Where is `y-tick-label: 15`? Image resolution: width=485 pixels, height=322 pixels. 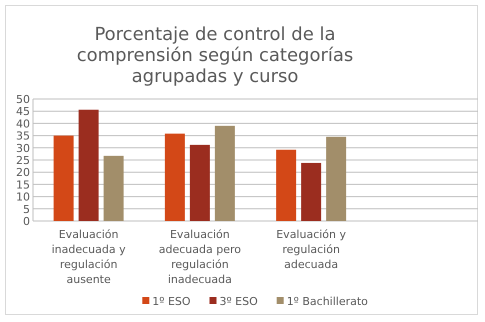 y-tick-label: 15 is located at coordinates (23, 185).